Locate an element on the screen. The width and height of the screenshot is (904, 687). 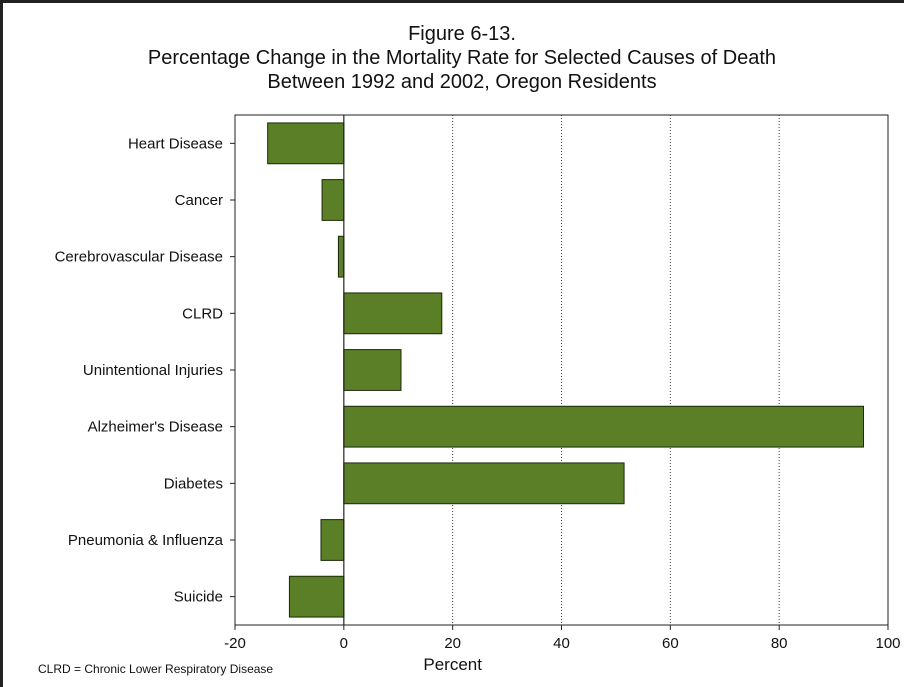
category-label: Heart Disease is located at coordinates (175, 143).